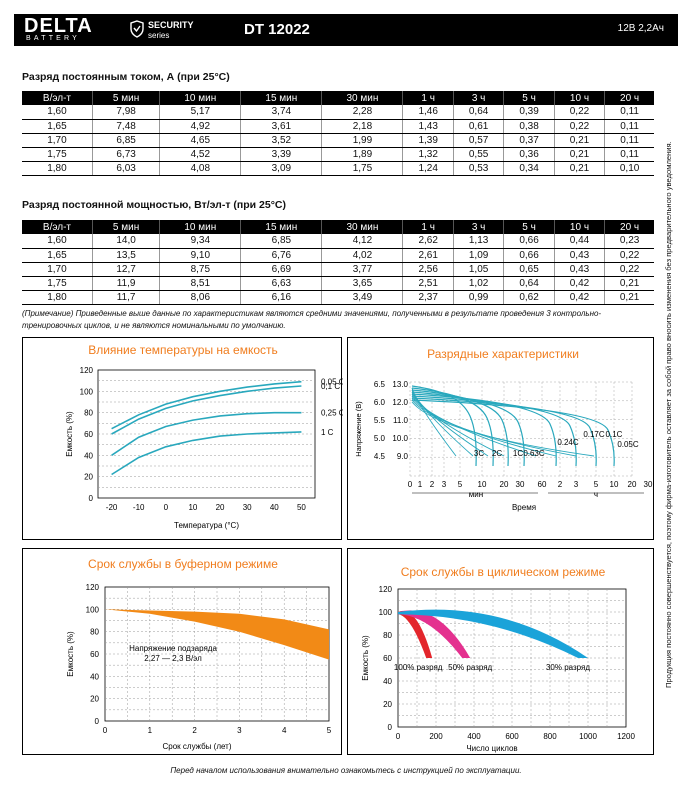 The width and height of the screenshot is (692, 807). What do you see at coordinates (200, 227) in the screenshot?
I see `column-header: 10 мин` at bounding box center [200, 227].